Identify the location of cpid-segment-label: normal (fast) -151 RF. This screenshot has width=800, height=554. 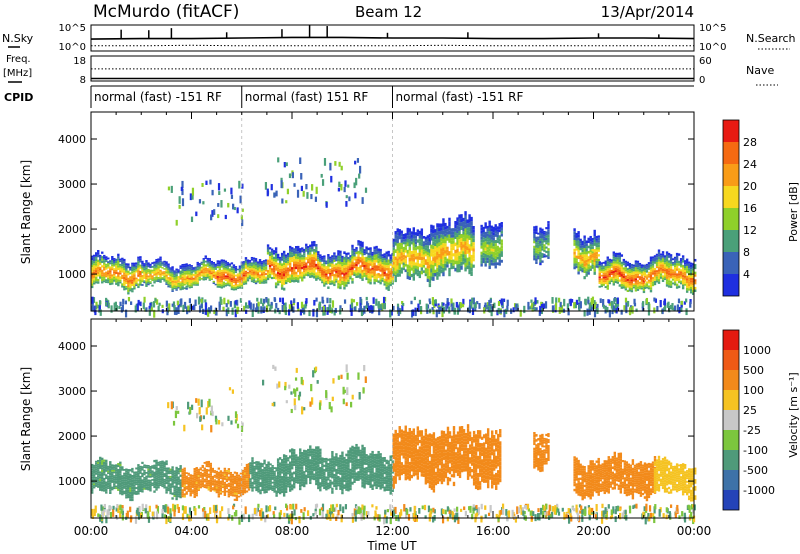
(158, 97).